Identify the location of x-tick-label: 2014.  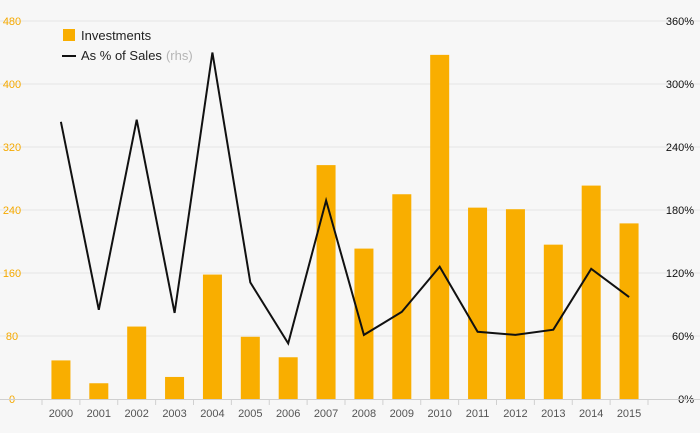
(591, 414).